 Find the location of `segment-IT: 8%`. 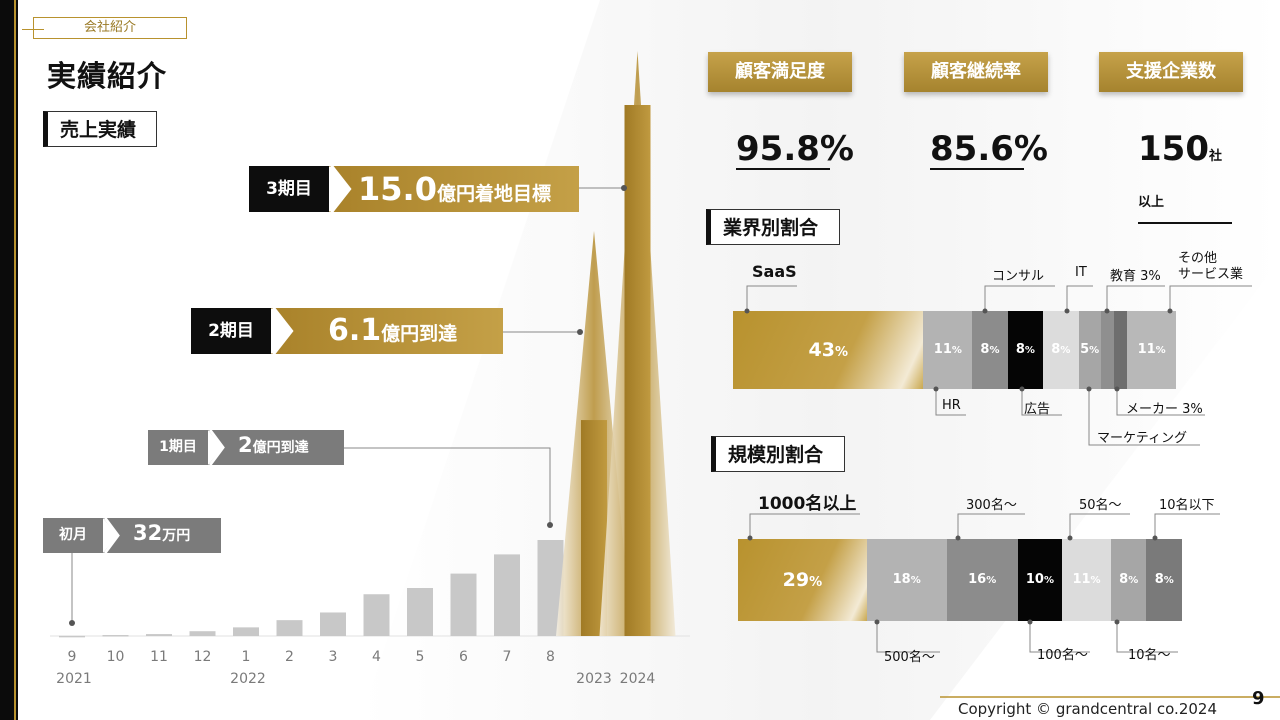

segment-IT: 8% is located at coordinates (1061, 350).